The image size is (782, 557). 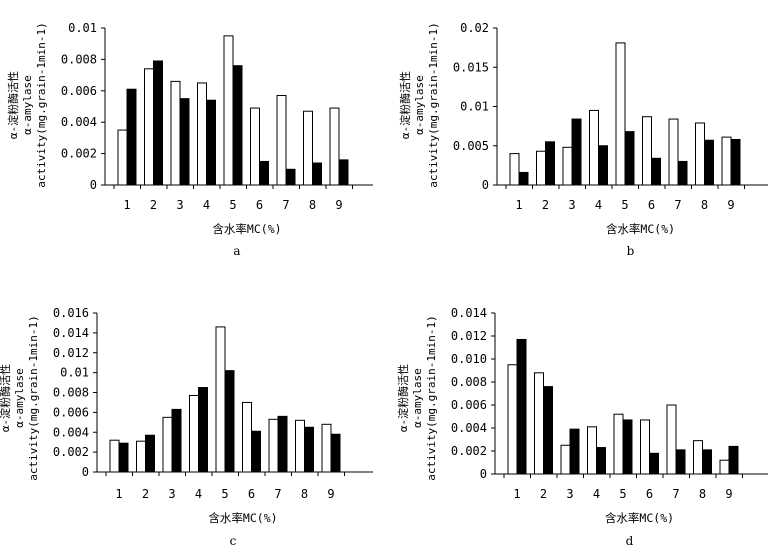 I want to click on y-tick-label: 0.012, so click(x=71, y=353).